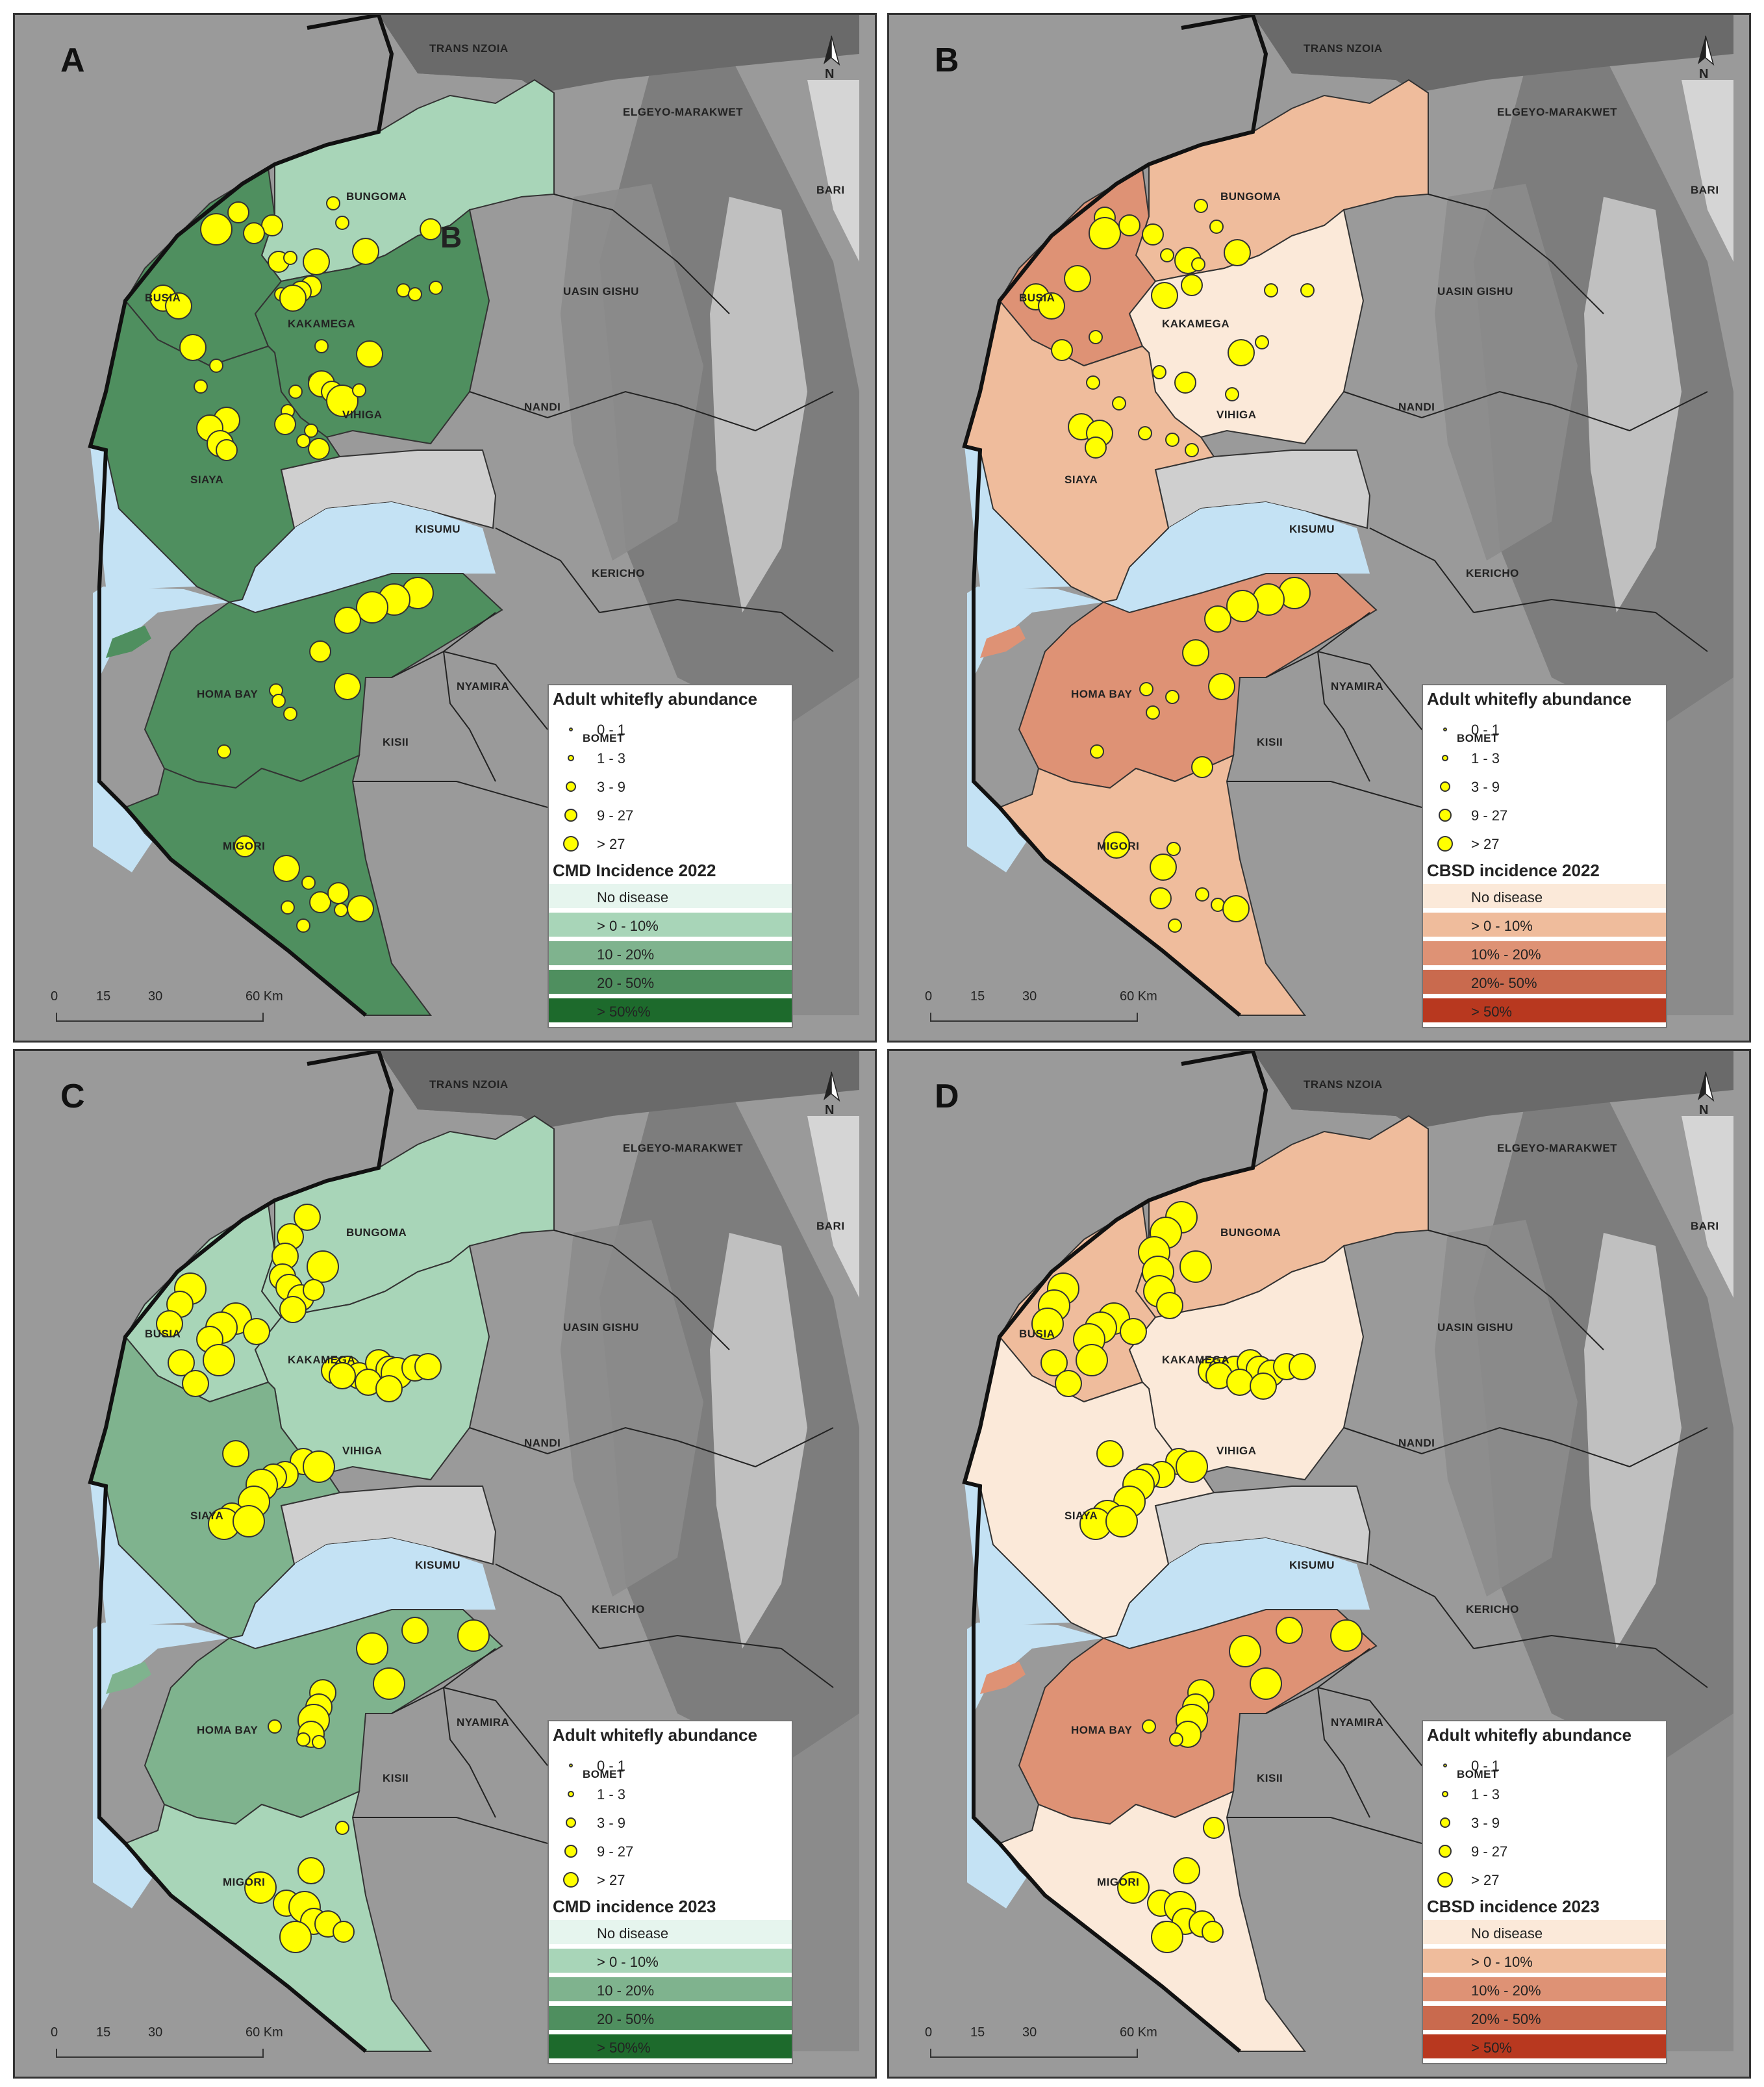 This screenshot has height=2087, width=1764. I want to click on national-border, so click(1115, 516).